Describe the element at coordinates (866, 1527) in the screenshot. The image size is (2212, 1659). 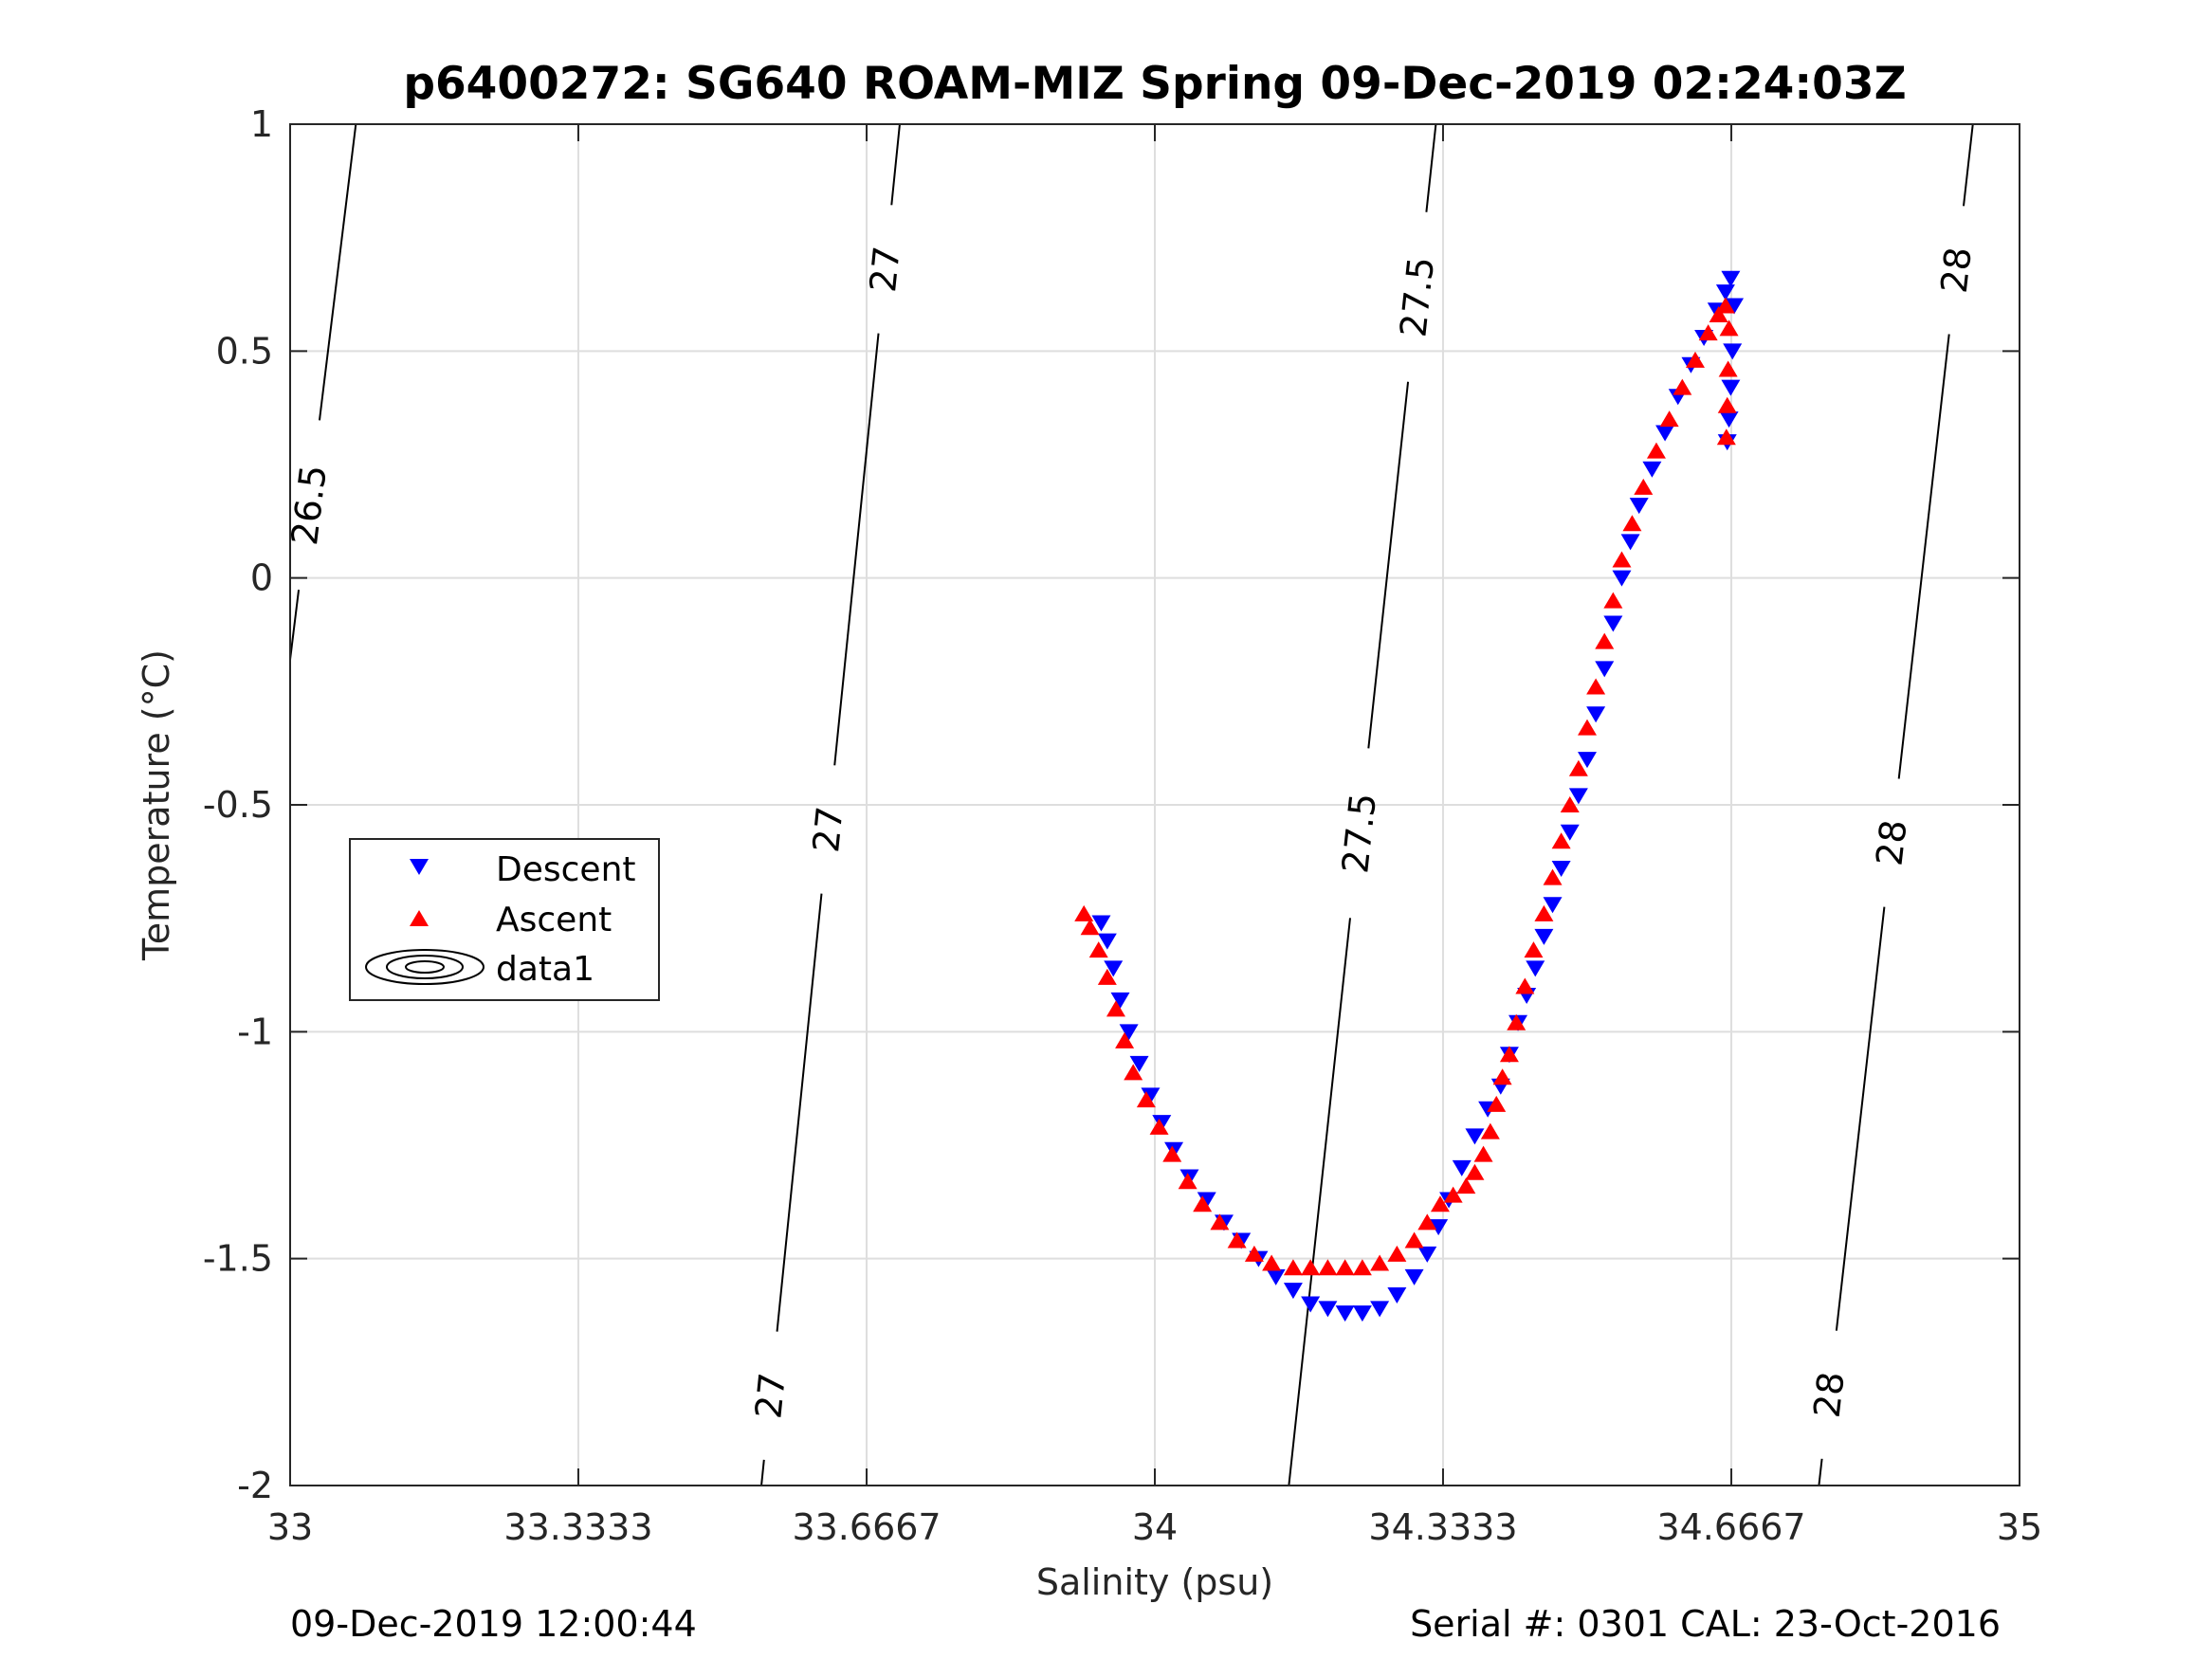
I see `x-tick-label: 33.6667` at that location.